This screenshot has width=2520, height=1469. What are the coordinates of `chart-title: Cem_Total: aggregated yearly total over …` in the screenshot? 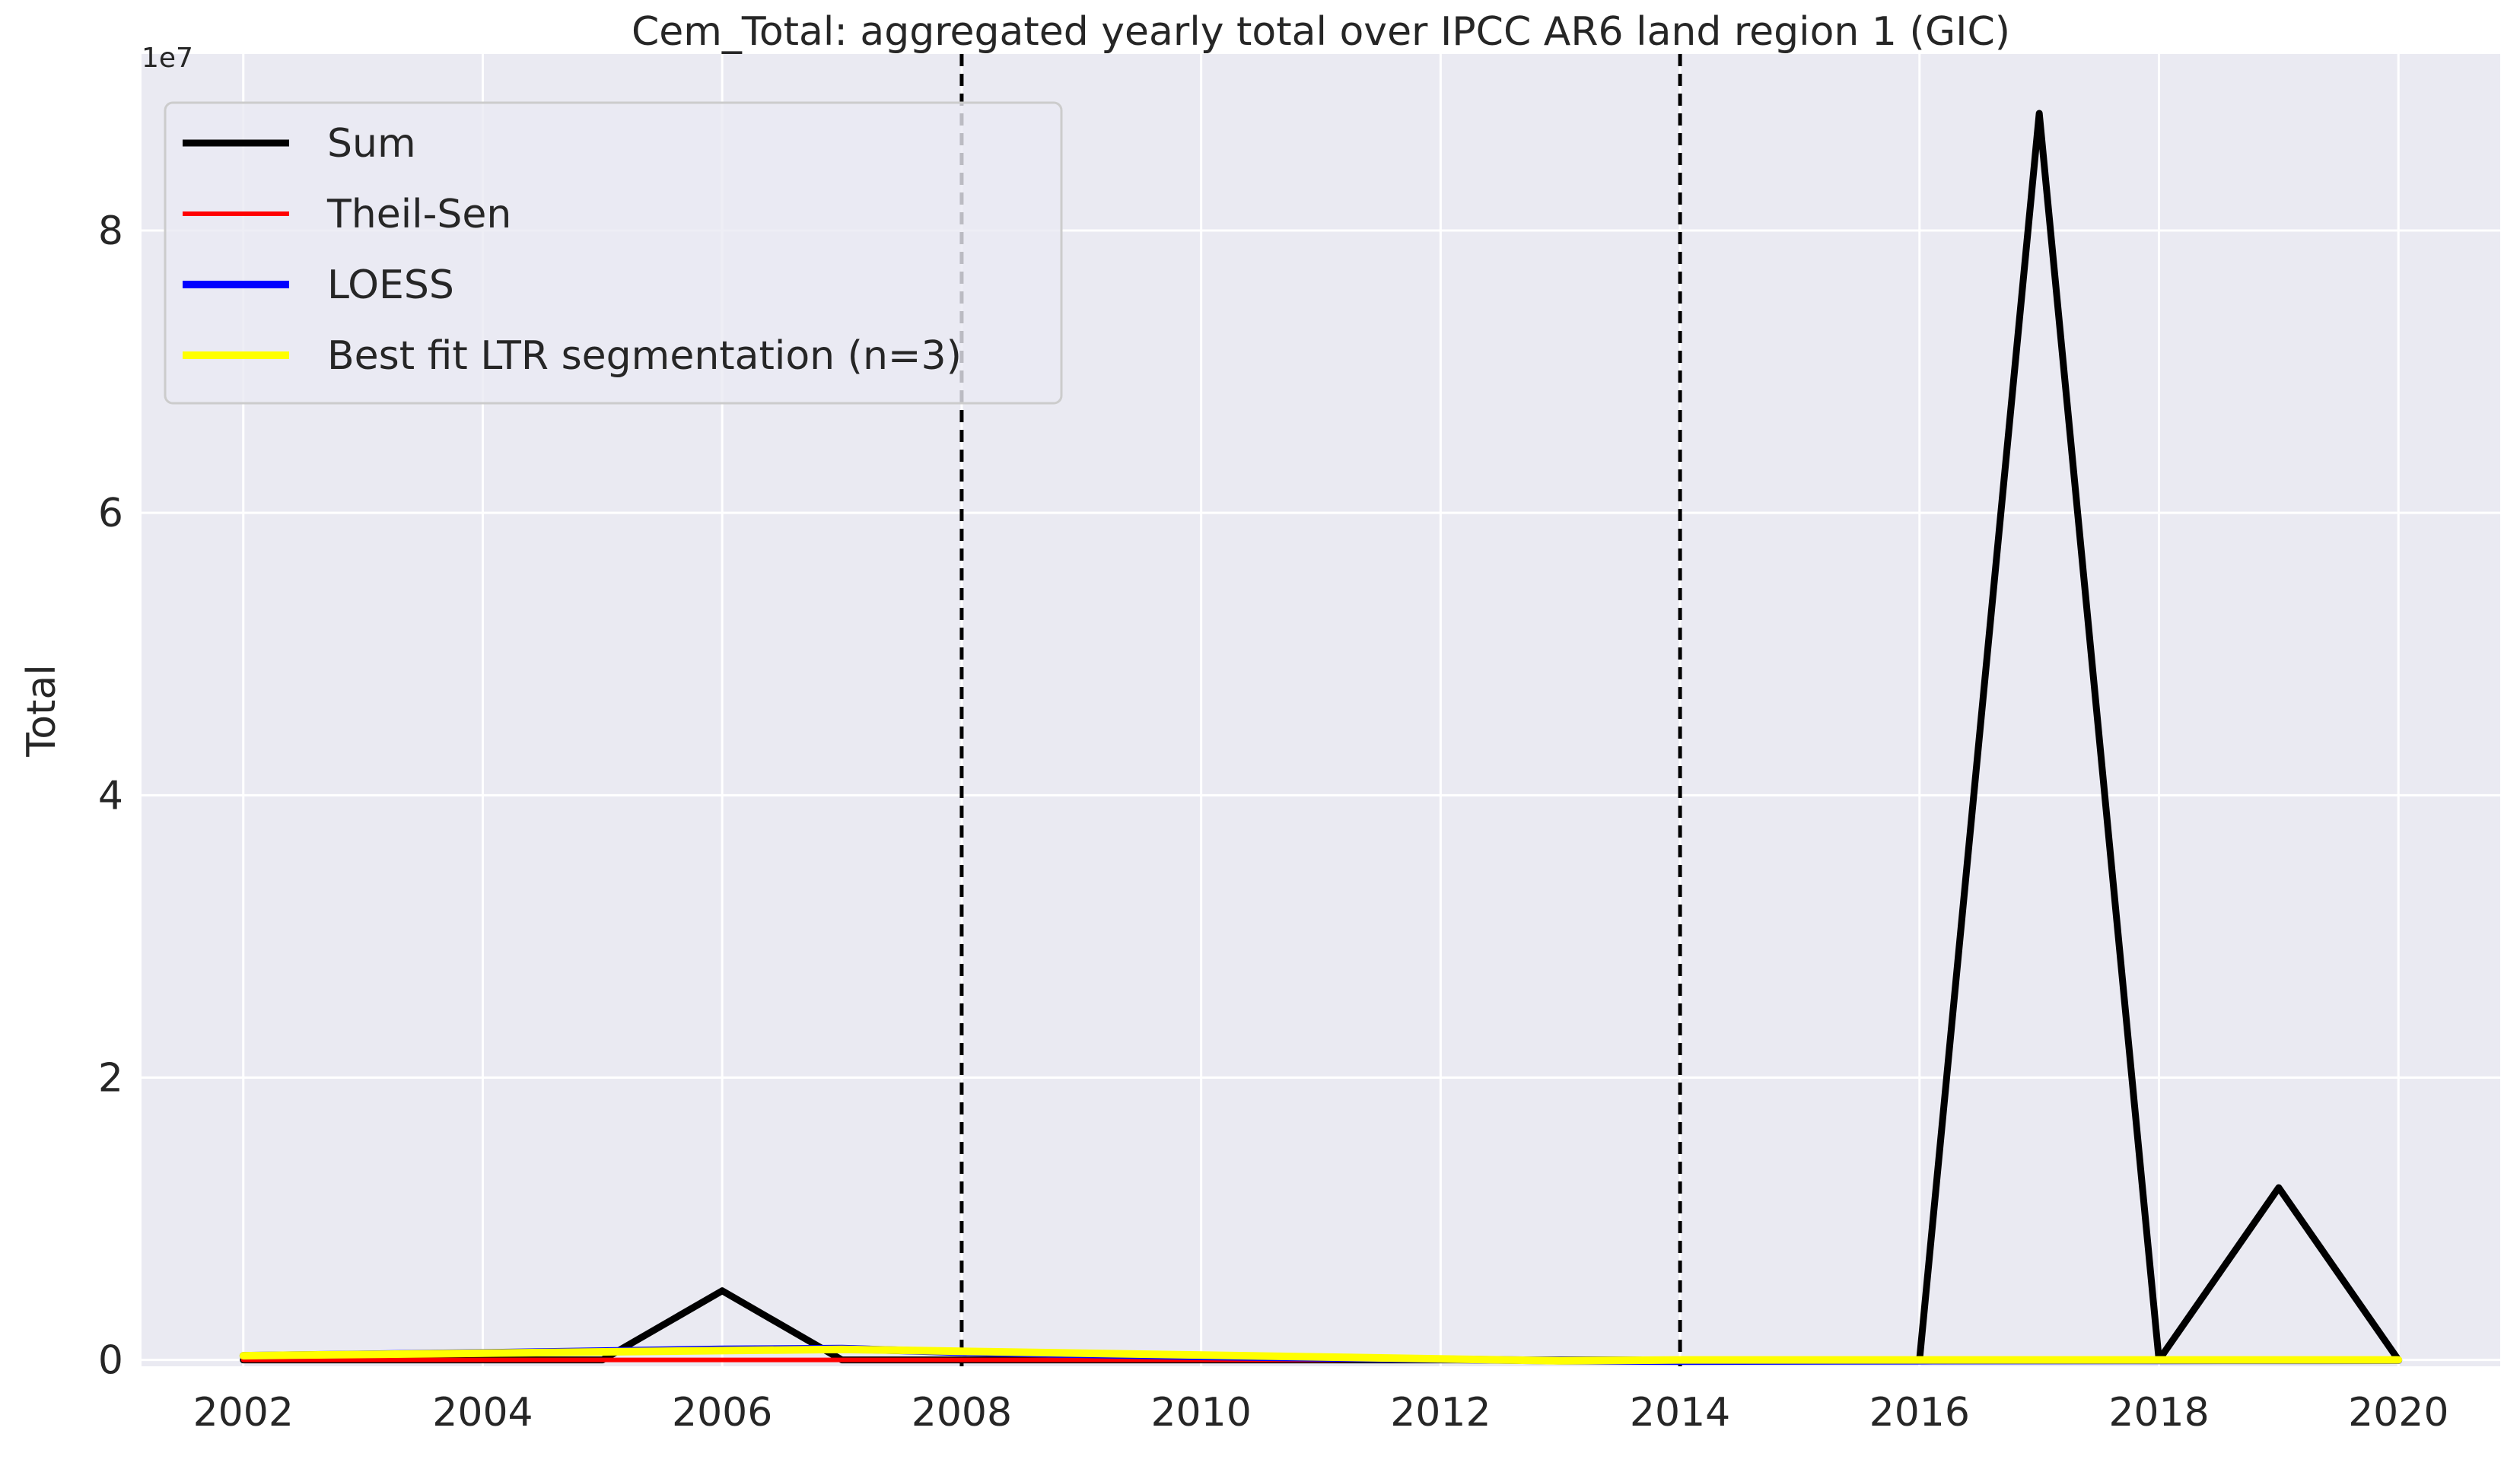 It's located at (1321, 32).